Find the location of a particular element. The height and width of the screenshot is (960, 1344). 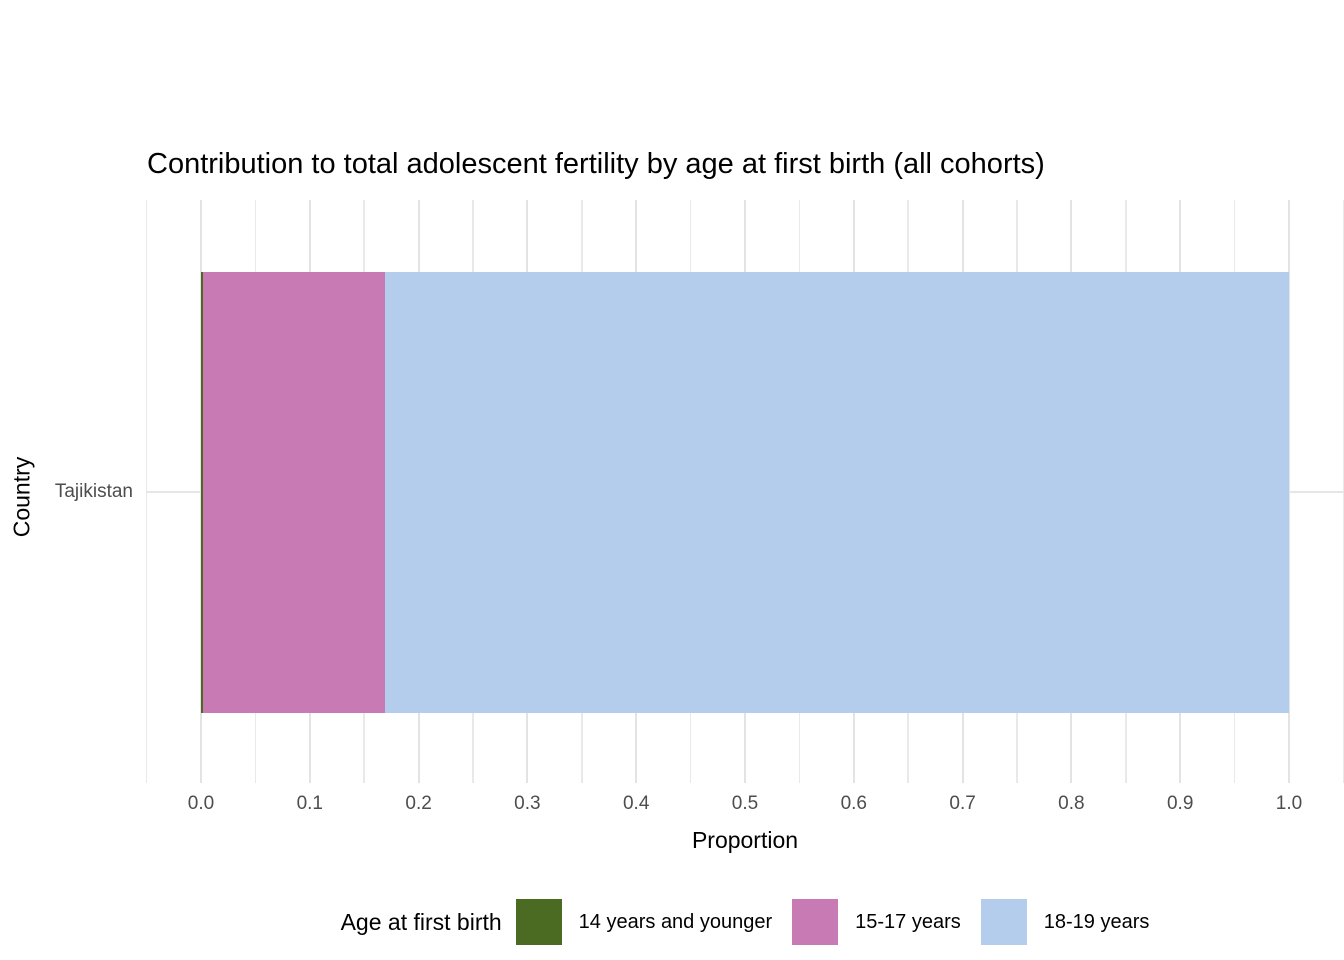

x-tick-label: 1.0 is located at coordinates (1289, 803).